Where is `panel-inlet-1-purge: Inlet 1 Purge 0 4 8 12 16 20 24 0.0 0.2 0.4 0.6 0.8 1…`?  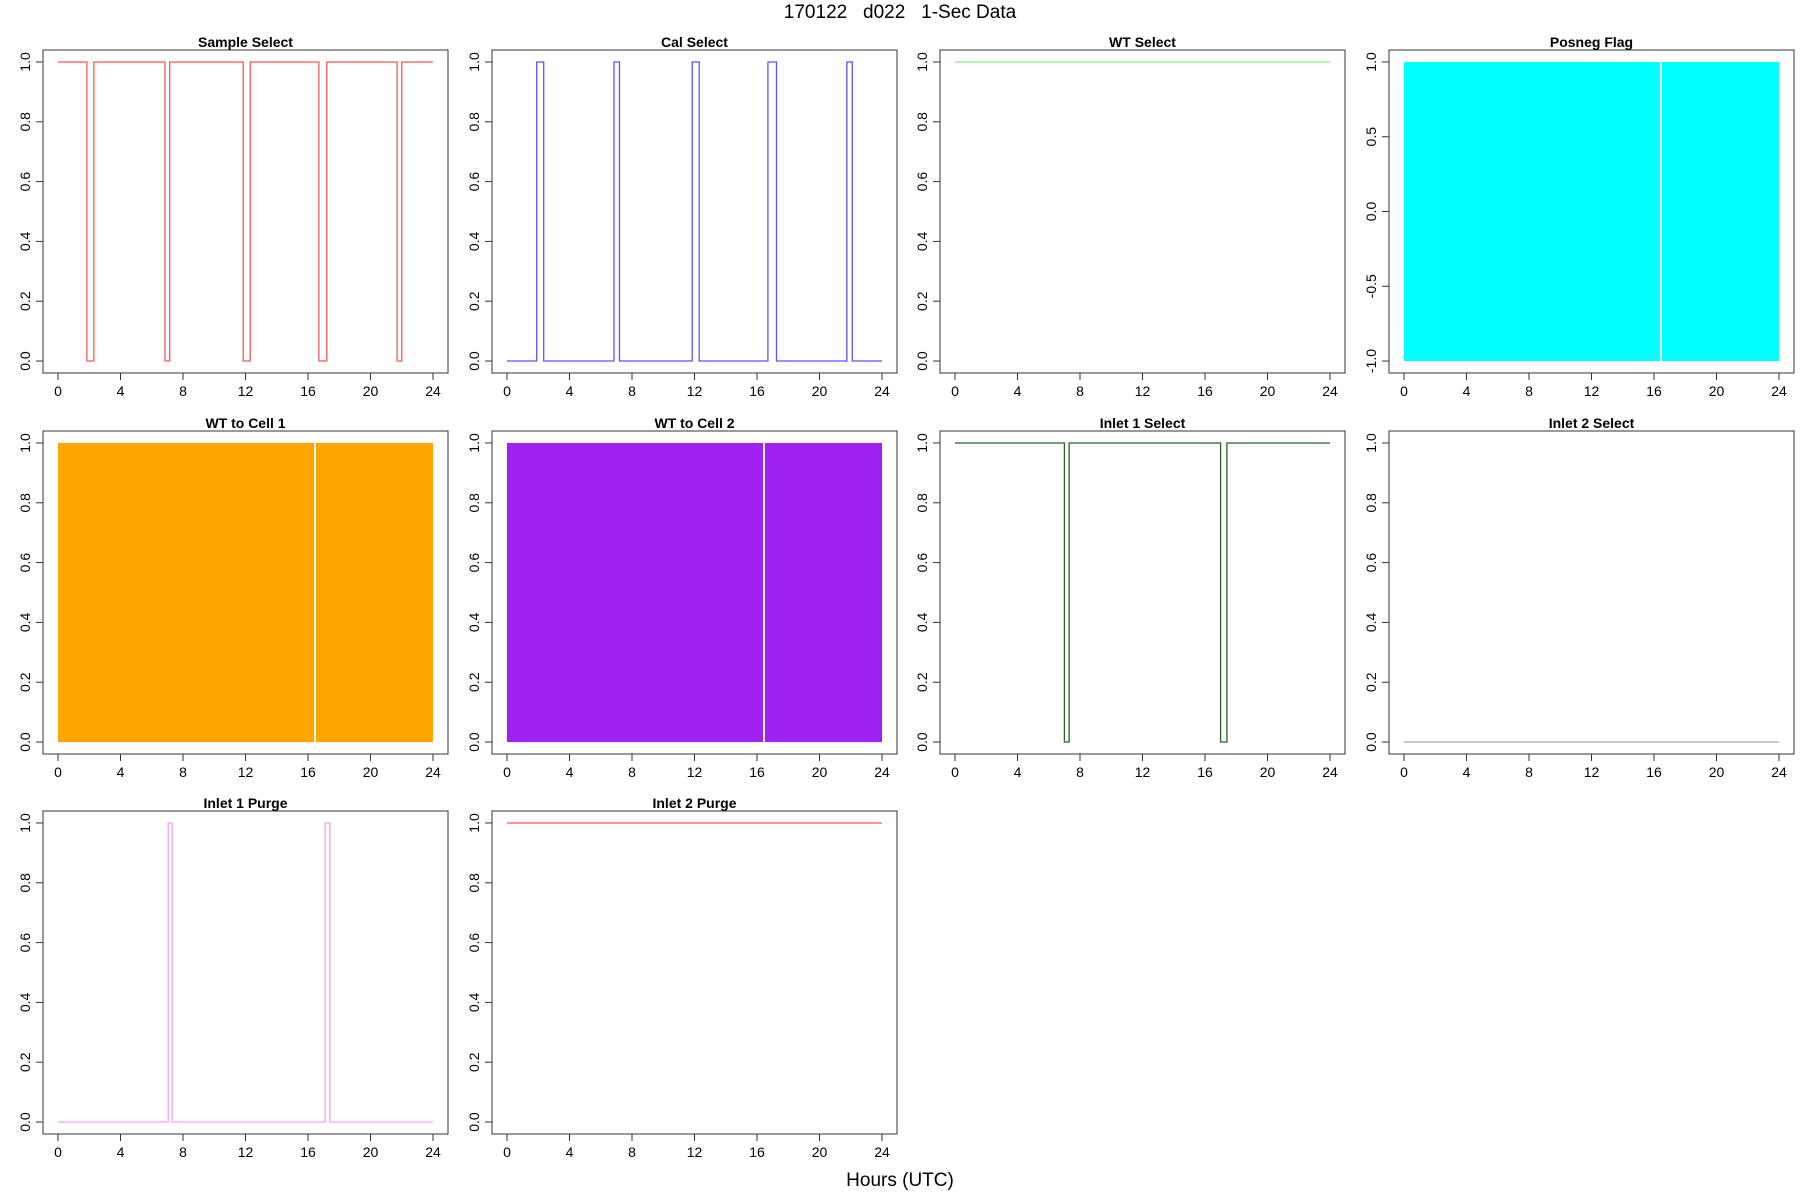
panel-inlet-1-purge: Inlet 1 Purge 0 4 8 12 16 20 24 0.0 0.2 0.4 0.6 0.8 1… is located at coordinates (233, 977).